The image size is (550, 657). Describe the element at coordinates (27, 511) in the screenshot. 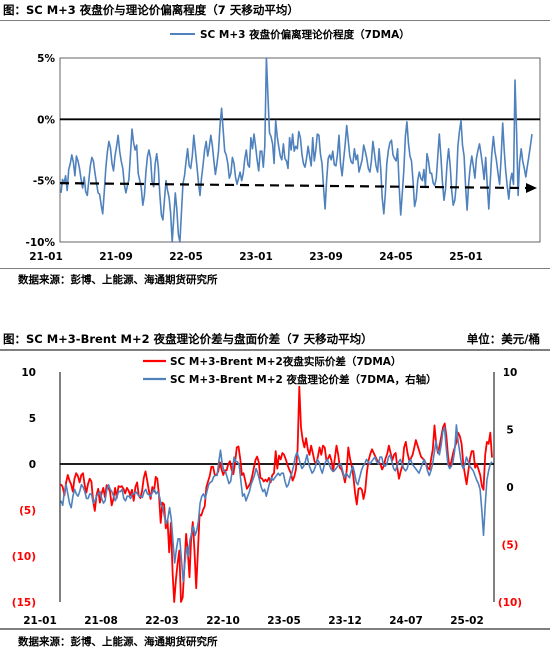

I see `chart2-left-y-tick-label: (5)` at that location.